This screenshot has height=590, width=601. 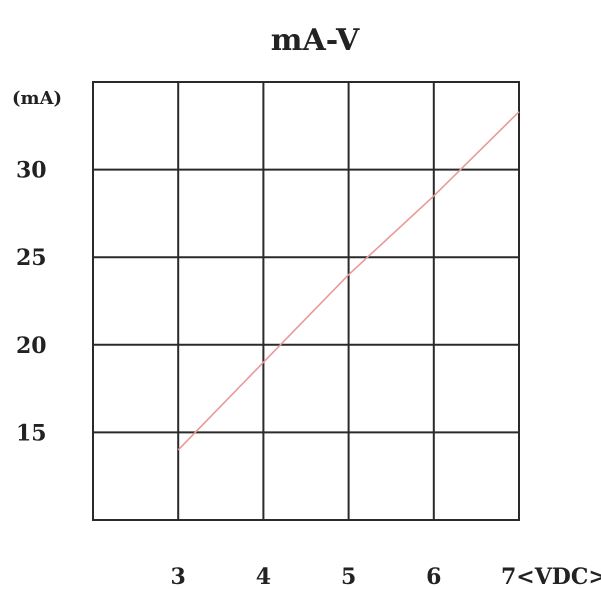 What do you see at coordinates (263, 577) in the screenshot?
I see `x-tick-label: 4` at bounding box center [263, 577].